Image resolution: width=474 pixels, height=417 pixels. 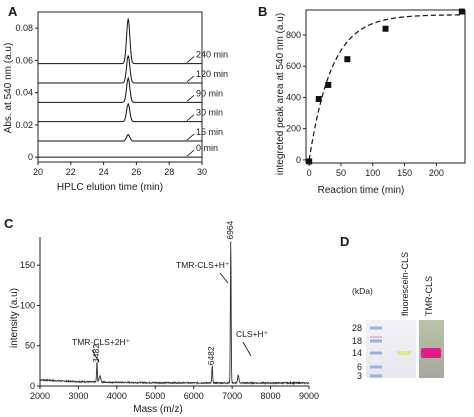 I want to click on fluorescein-cls-band, so click(x=404, y=353).